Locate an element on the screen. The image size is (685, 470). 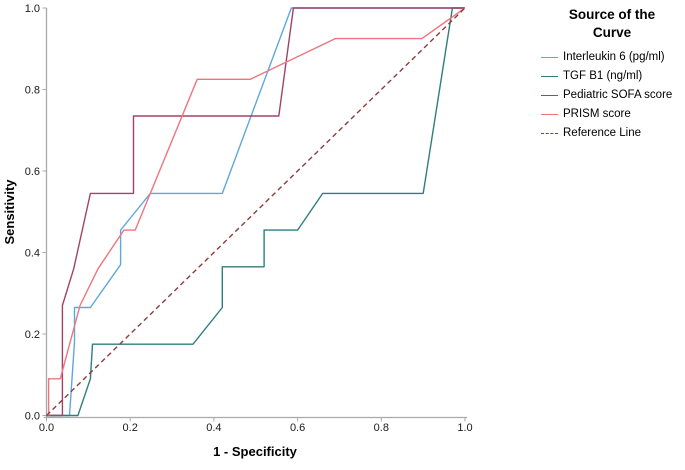
y-tick-label: 1.0 is located at coordinates (32, 9).